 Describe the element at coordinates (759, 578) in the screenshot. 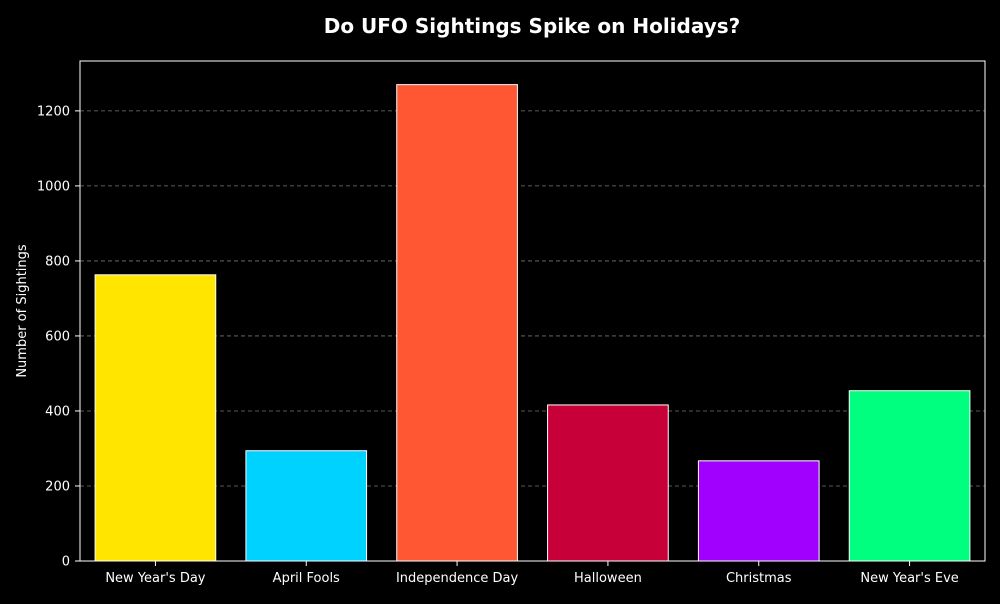

I see `x-tick-label: Christmas` at that location.